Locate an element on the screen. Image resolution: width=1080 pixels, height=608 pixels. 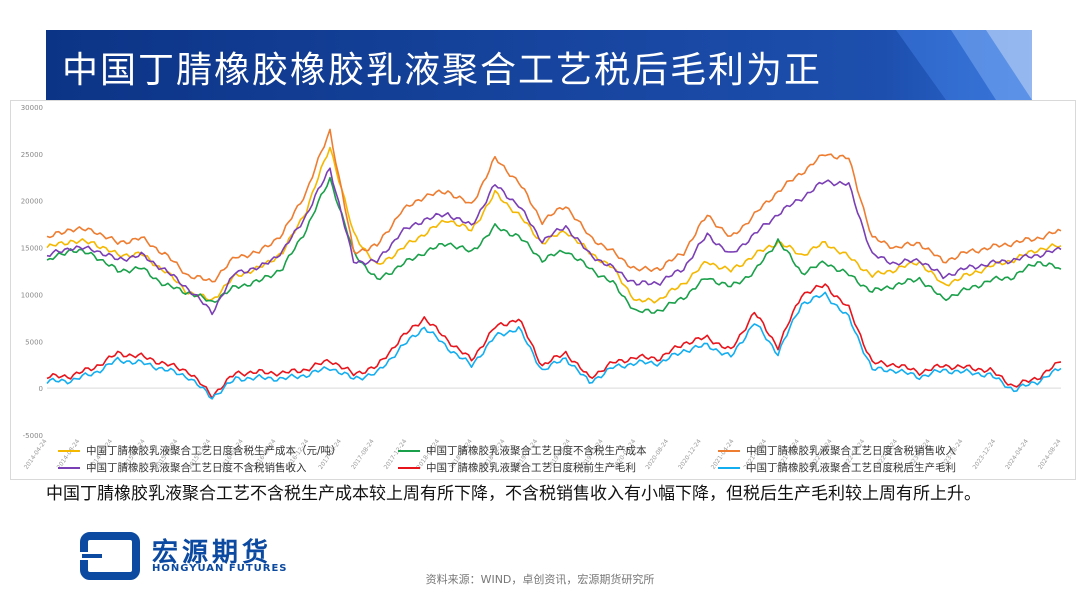
legend-label: 中国丁腈橡胶乳液聚合工艺日度不含税销售收入 is located at coordinates (196, 468).